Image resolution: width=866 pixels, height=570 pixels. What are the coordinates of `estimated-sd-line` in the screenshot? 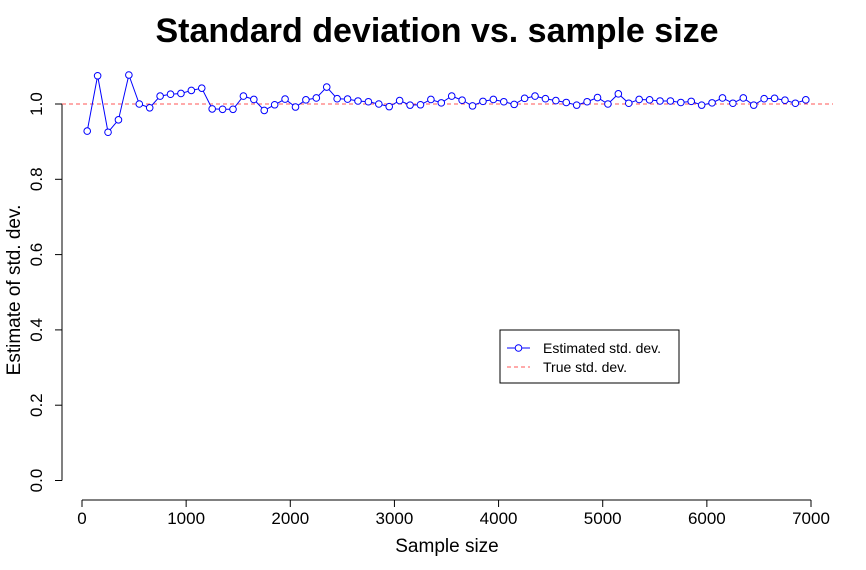 It's located at (446, 103).